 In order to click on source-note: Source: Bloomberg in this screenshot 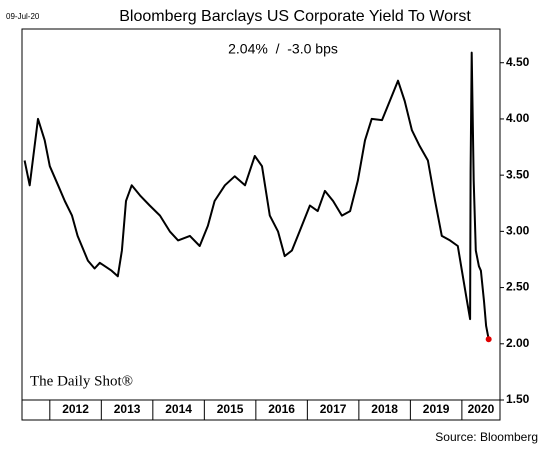, I will do `click(486, 437)`.